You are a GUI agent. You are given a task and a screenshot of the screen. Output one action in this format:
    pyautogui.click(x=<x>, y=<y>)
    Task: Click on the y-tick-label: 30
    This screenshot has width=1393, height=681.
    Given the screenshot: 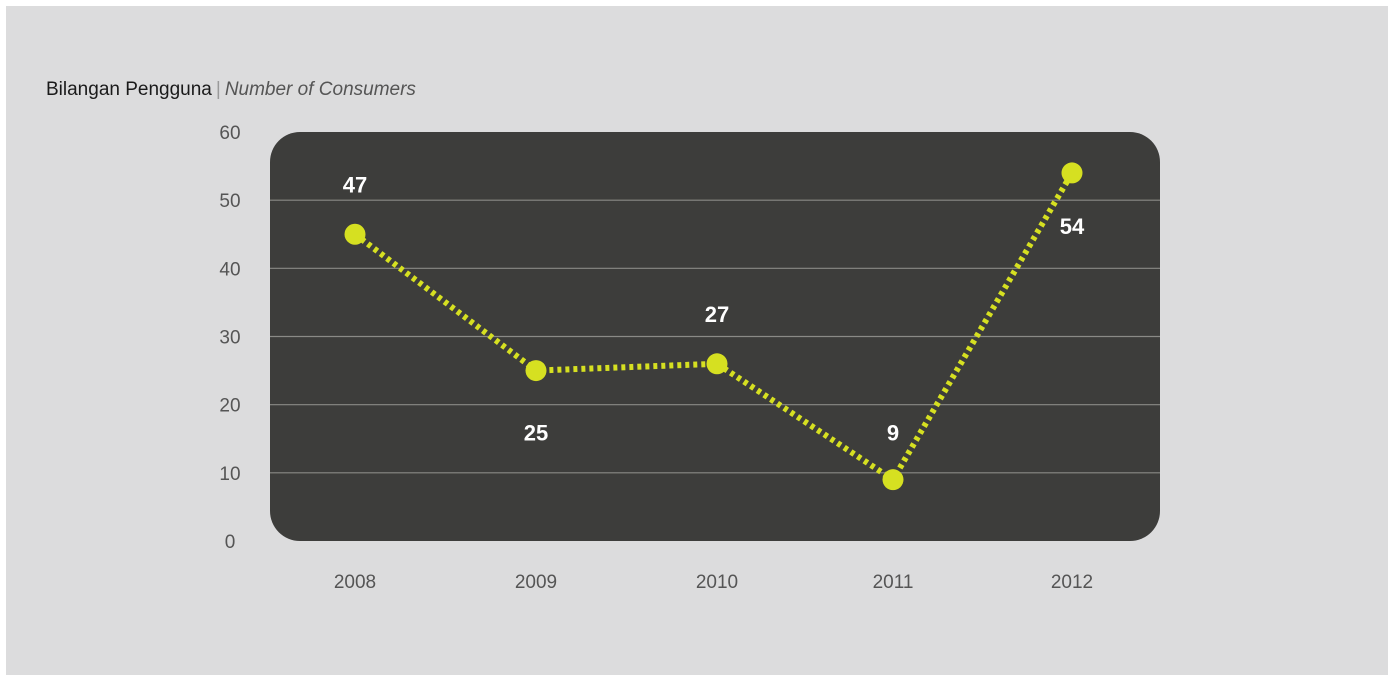 What is the action you would take?
    pyautogui.click(x=229, y=338)
    